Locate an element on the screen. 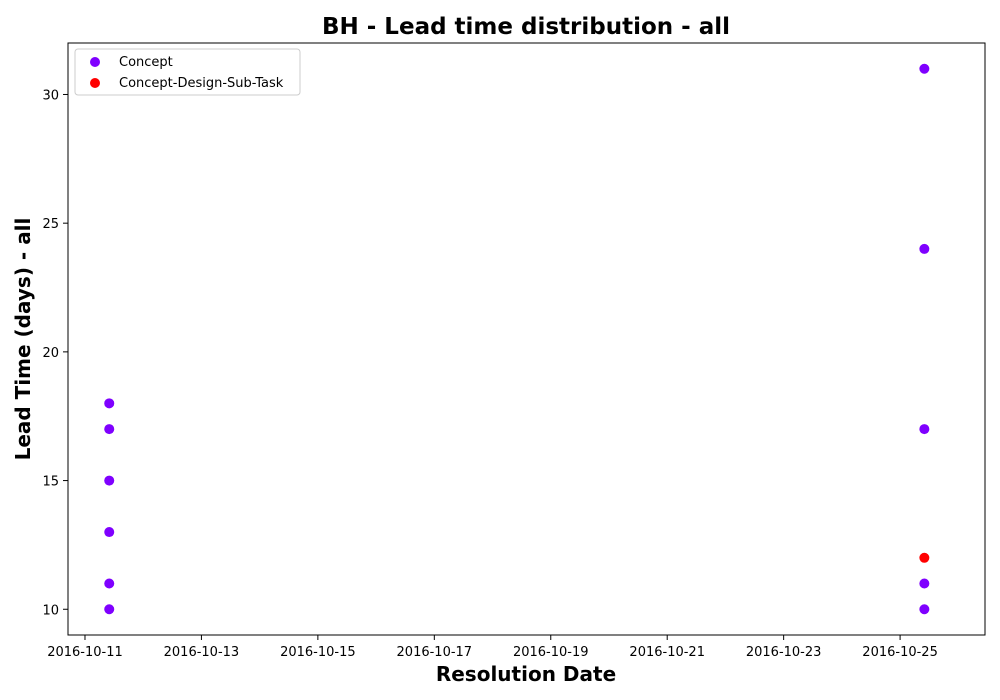  legend-label-concept: Concept is located at coordinates (146, 62).